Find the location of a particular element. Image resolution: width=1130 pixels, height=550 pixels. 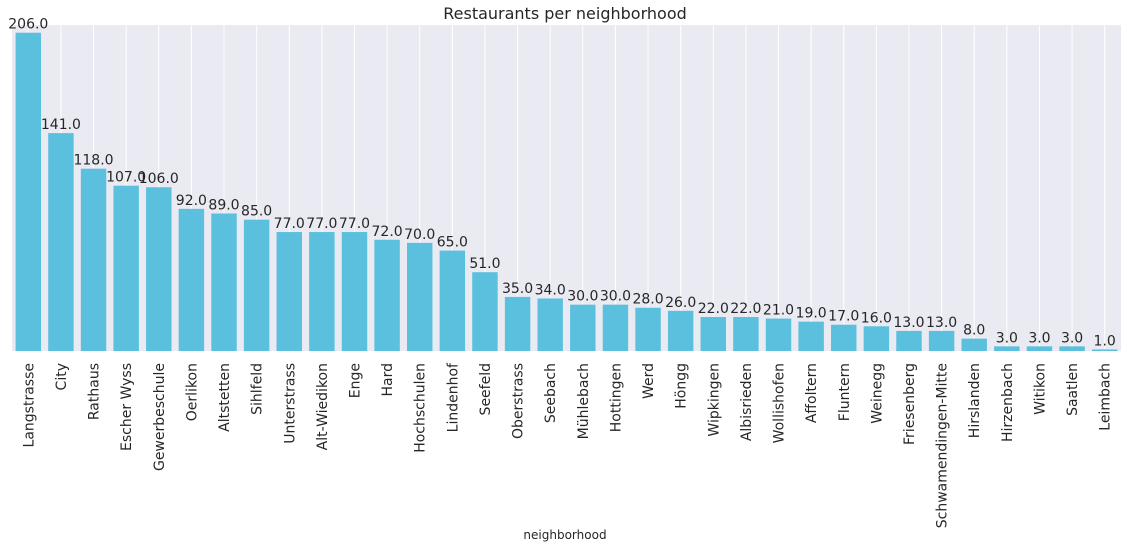

x-tick-label-m-hlebach: Mühlebach is located at coordinates (584, 401).